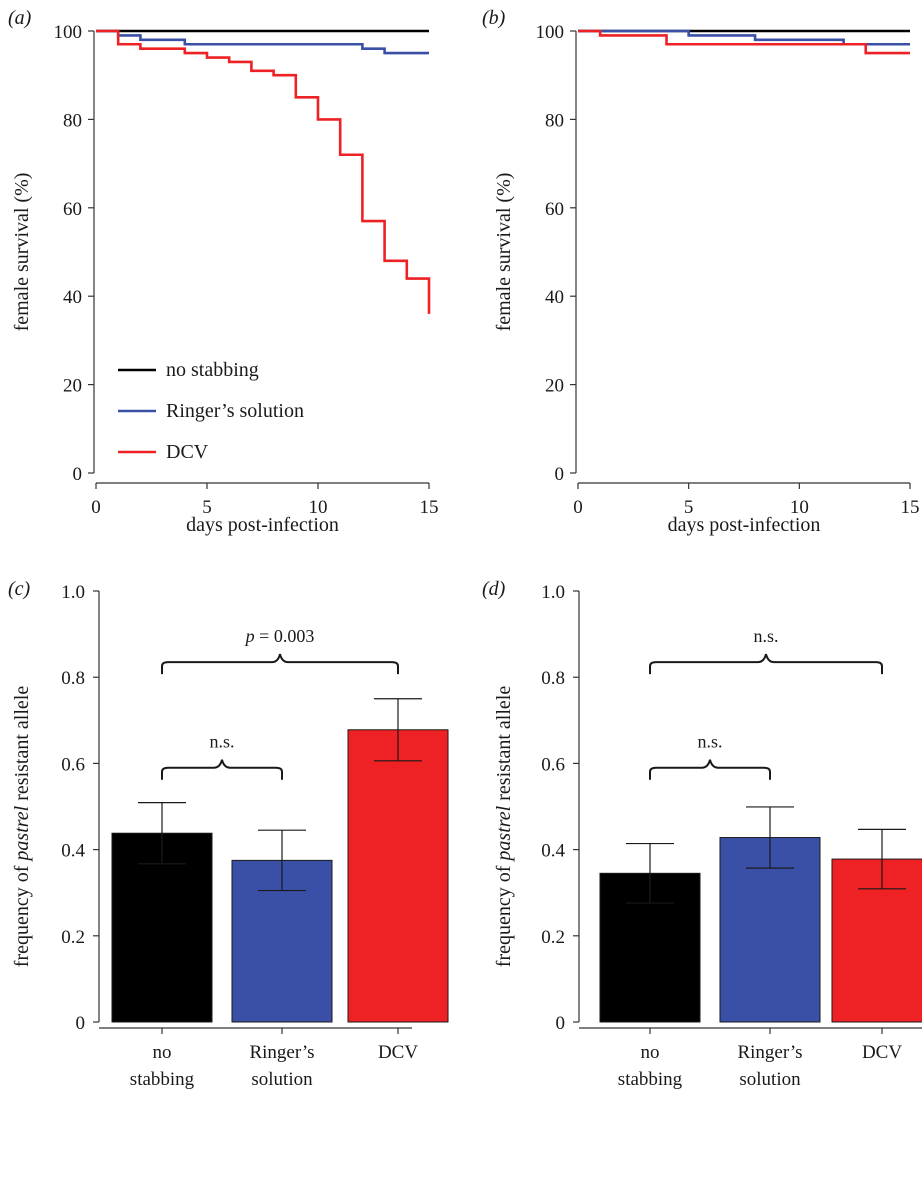 The width and height of the screenshot is (922, 1180). What do you see at coordinates (744, 37) in the screenshot?
I see `series-line-ringers` at bounding box center [744, 37].